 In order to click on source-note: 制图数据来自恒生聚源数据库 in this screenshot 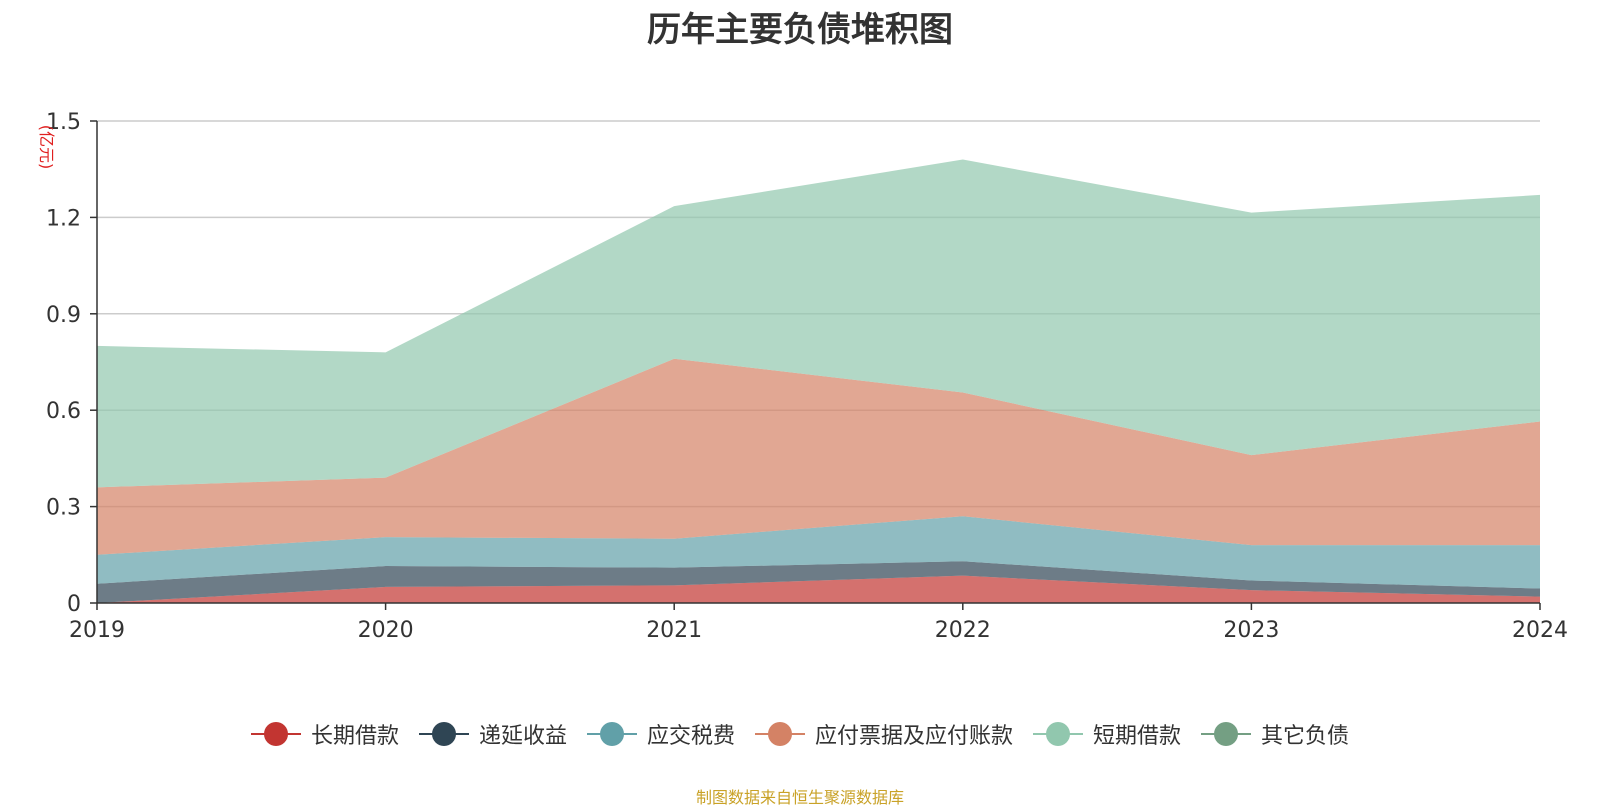, I will do `click(799, 797)`.